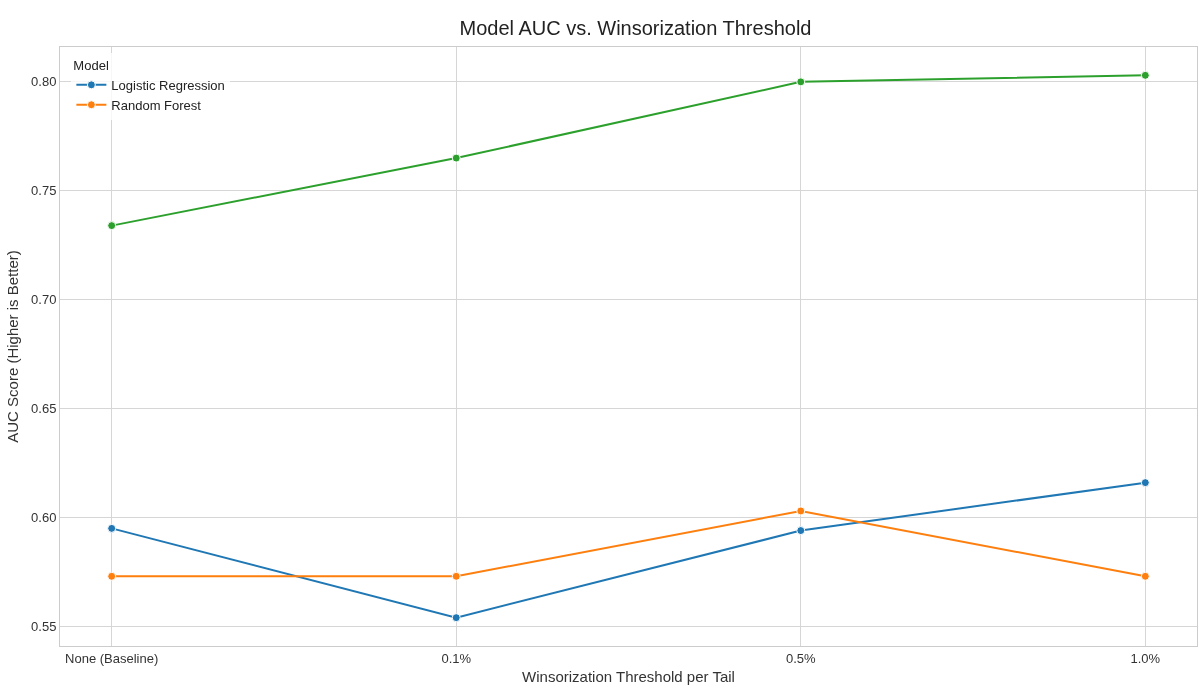 Image resolution: width=1199 pixels, height=689 pixels. What do you see at coordinates (44, 518) in the screenshot?
I see `y-tick-label: 0.60` at bounding box center [44, 518].